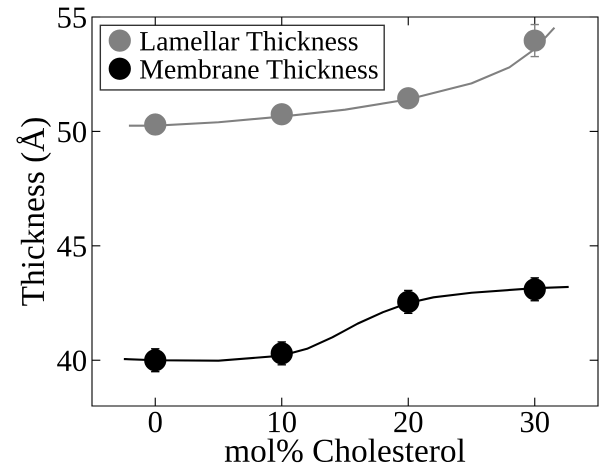 The image size is (605, 468). Describe the element at coordinates (71, 361) in the screenshot. I see `y-tick-label: 40` at that location.